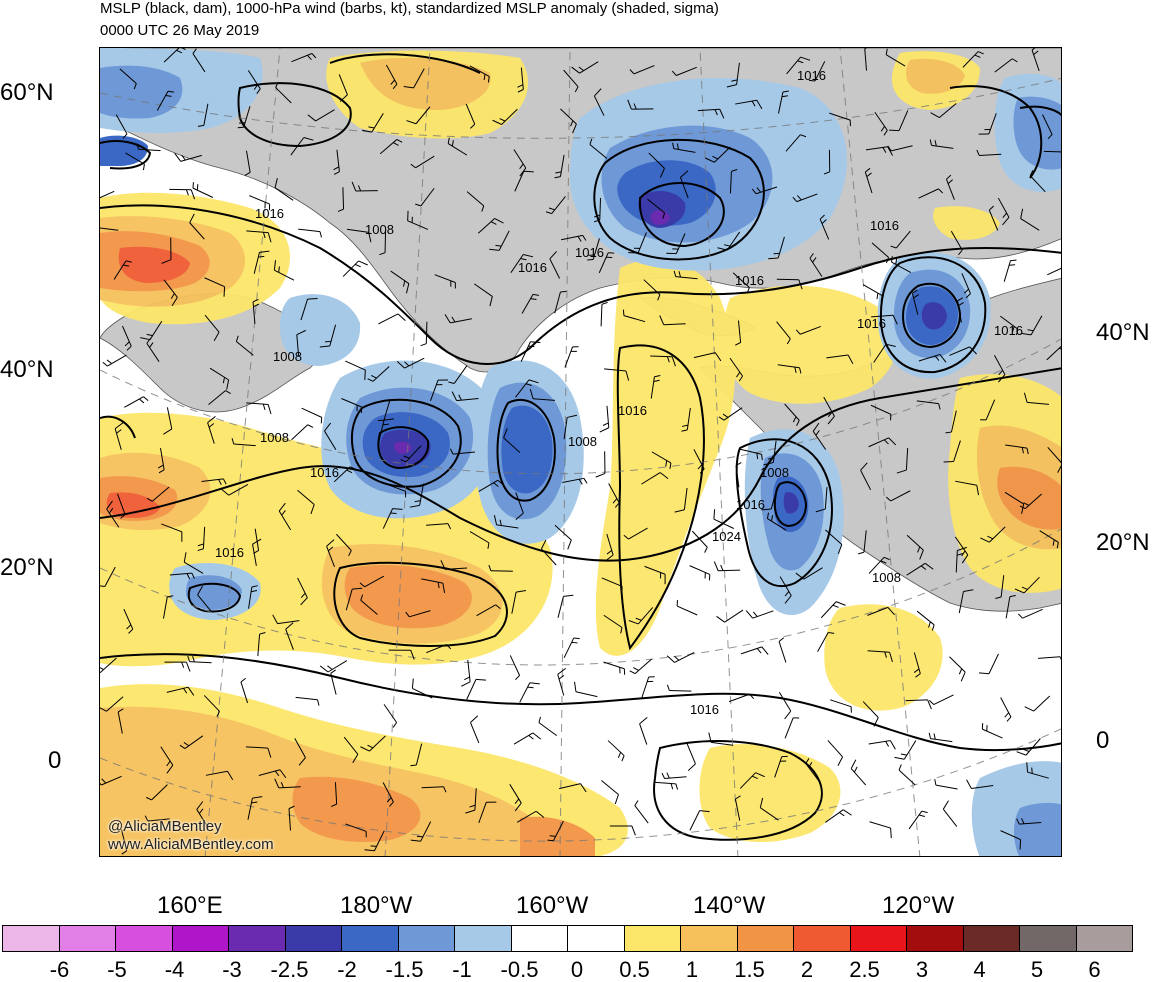 The height and width of the screenshot is (982, 1160). I want to click on colorbar-tick-label: 6, so click(1094, 970).